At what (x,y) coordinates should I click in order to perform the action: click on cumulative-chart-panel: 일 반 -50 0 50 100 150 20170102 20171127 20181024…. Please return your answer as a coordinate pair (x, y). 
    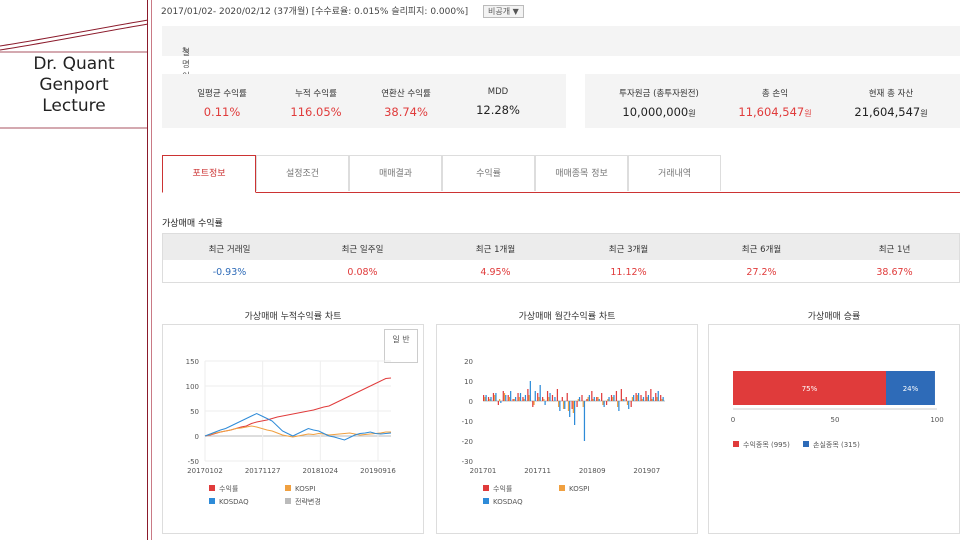
    Looking at the image, I should click on (293, 429).